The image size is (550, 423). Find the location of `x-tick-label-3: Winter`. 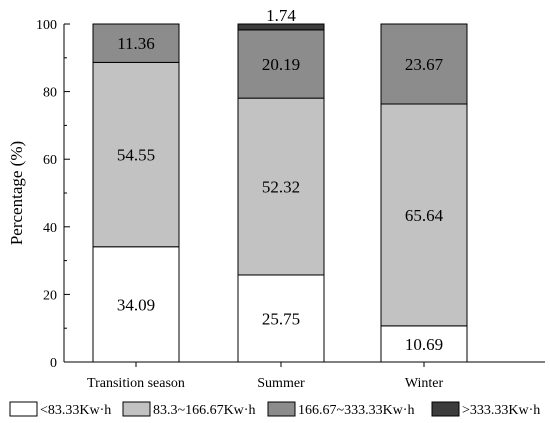

x-tick-label-3: Winter is located at coordinates (424, 383).